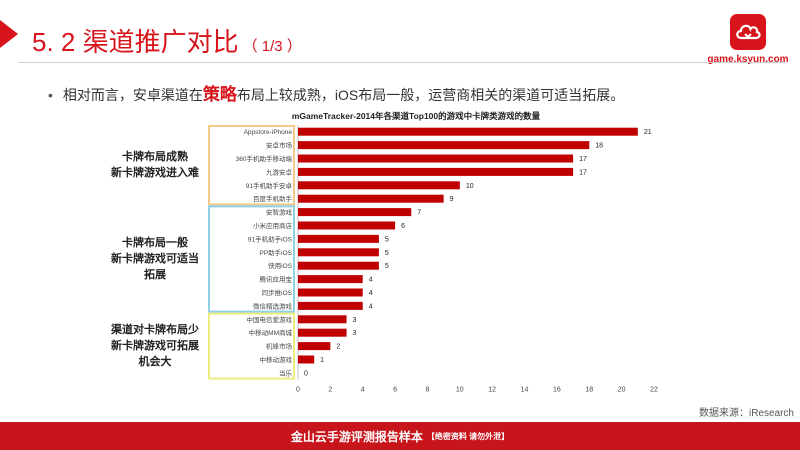 Image resolution: width=800 pixels, height=450 pixels. What do you see at coordinates (492, 390) in the screenshot?
I see `x-tick-label: 12` at bounding box center [492, 390].